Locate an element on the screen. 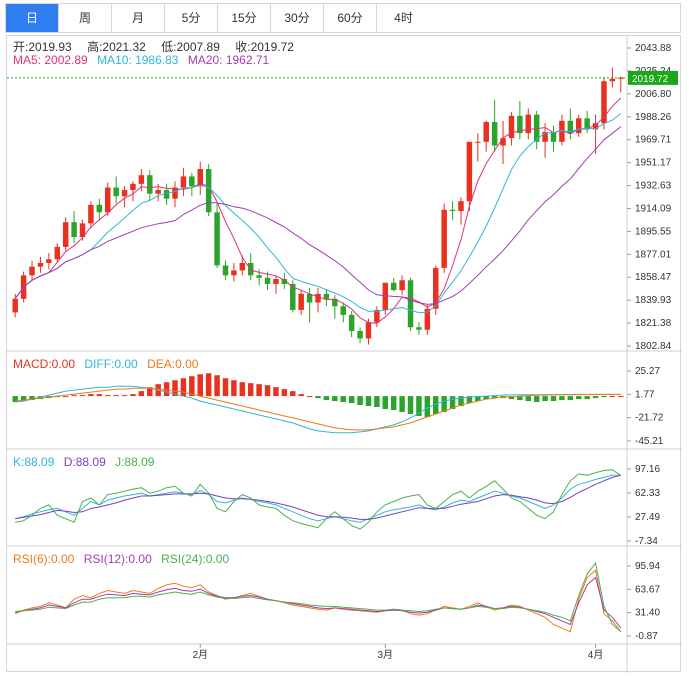  ma10-readout: MA10: 1986.83 is located at coordinates (138, 60).